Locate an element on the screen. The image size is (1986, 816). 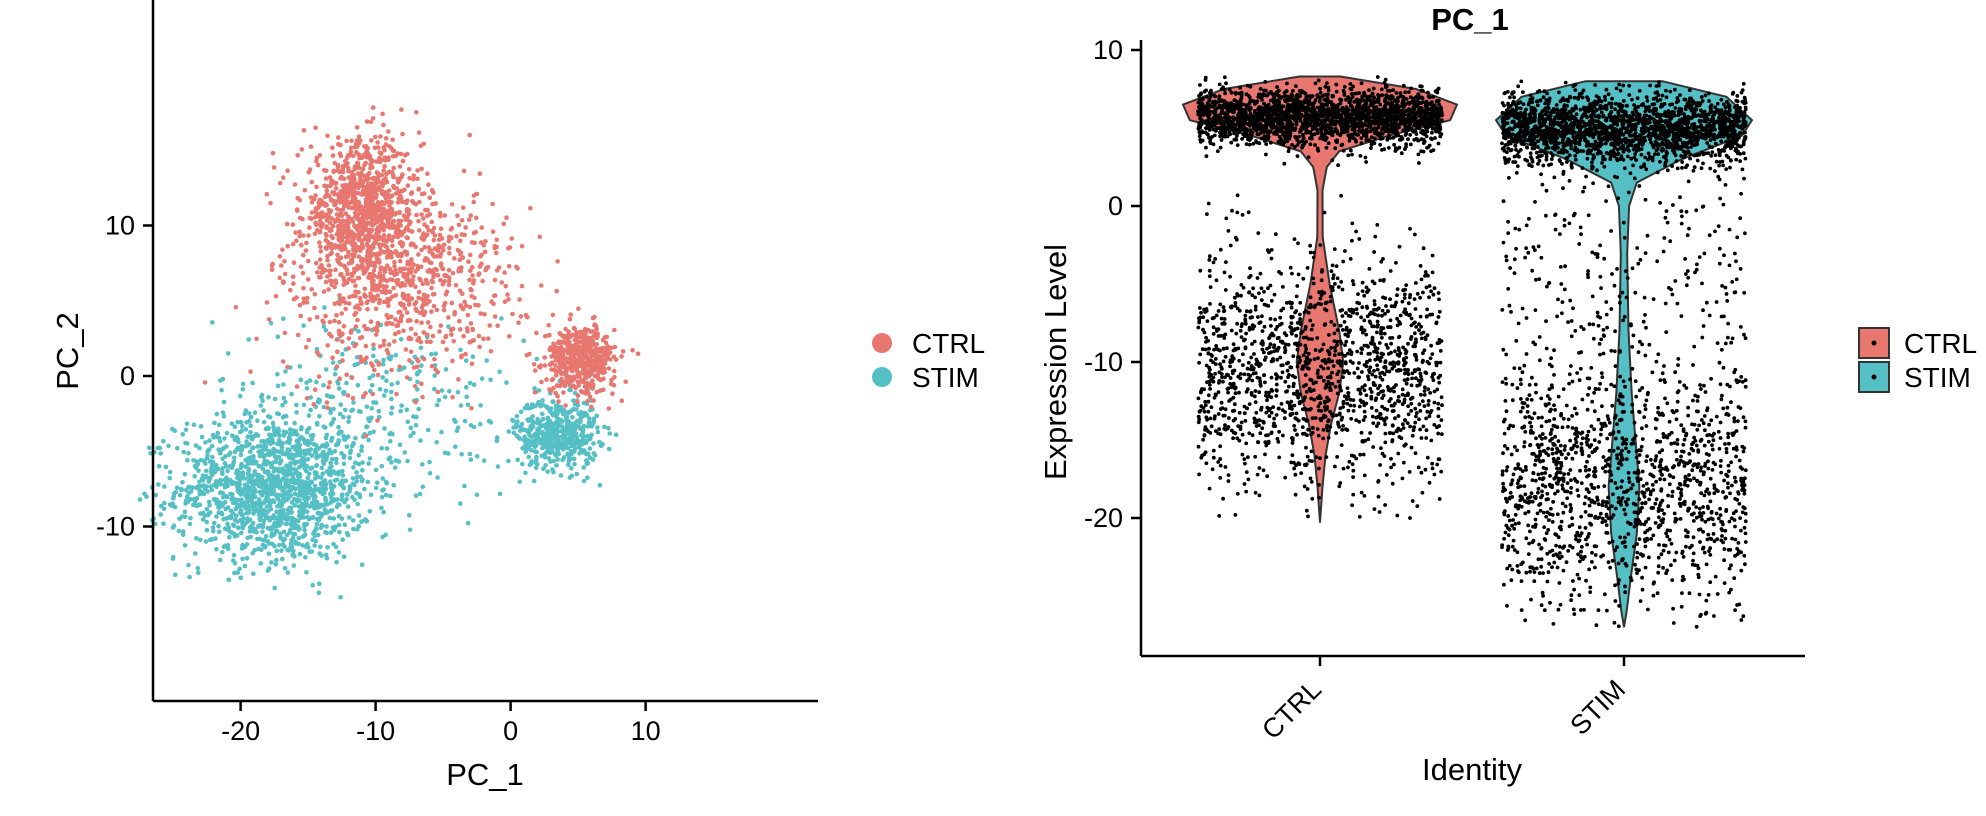
scatter-y-tick-label: 0 is located at coordinates (127, 376).